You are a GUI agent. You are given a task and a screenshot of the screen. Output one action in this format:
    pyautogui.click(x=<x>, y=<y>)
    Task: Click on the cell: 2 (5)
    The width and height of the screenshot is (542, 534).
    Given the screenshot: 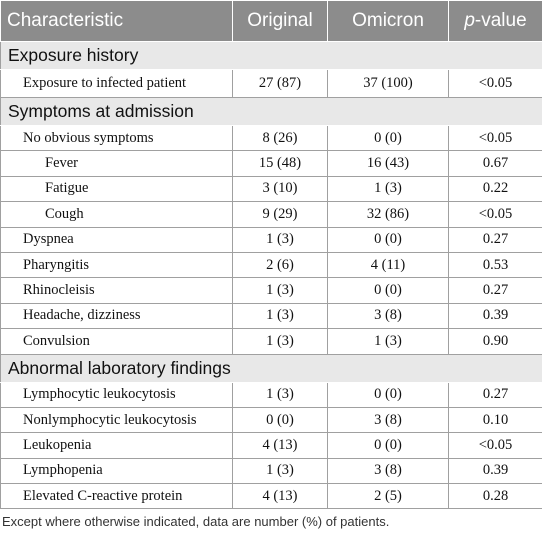 What is the action you would take?
    pyautogui.click(x=388, y=496)
    